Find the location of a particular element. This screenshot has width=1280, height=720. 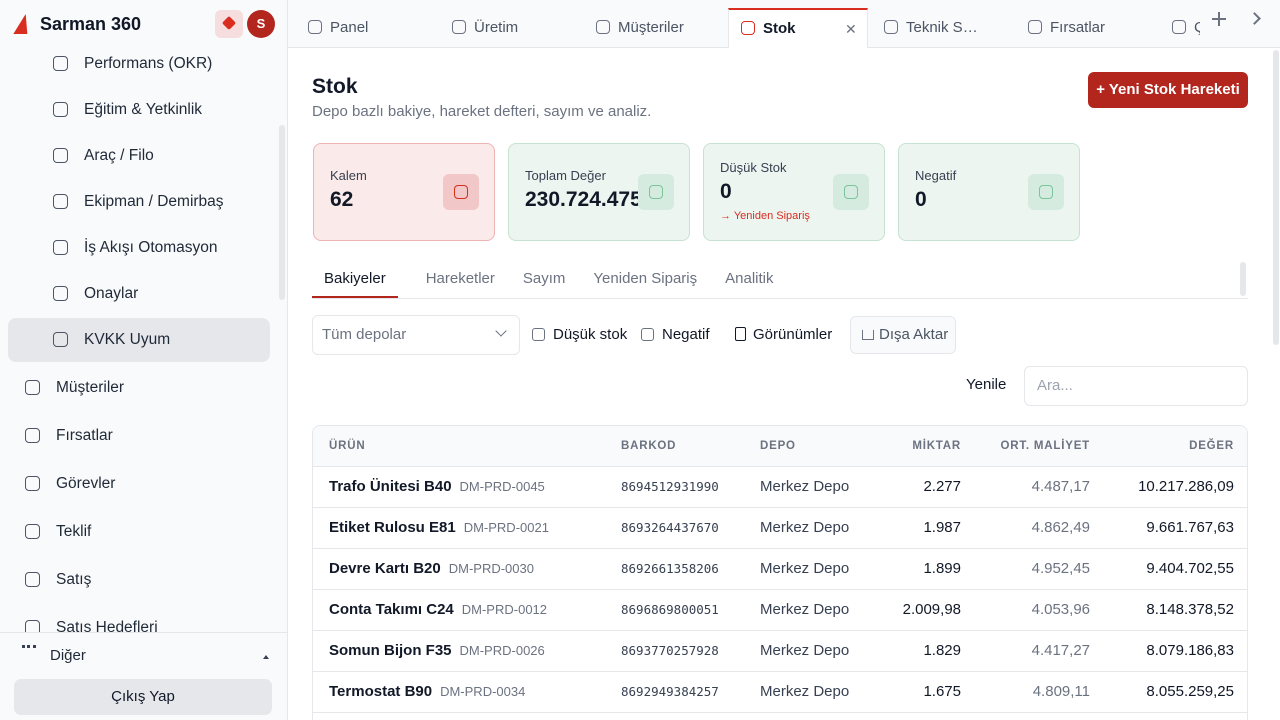

product-code: DM-PRD-0021 is located at coordinates (506, 527).